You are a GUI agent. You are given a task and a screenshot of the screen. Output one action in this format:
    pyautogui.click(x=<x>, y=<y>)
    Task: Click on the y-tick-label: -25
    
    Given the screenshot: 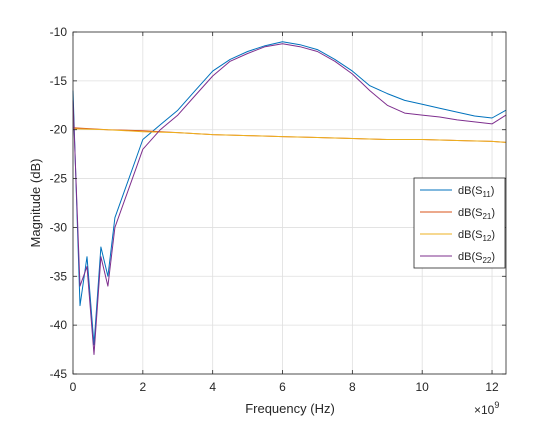 What is the action you would take?
    pyautogui.click(x=59, y=179)
    